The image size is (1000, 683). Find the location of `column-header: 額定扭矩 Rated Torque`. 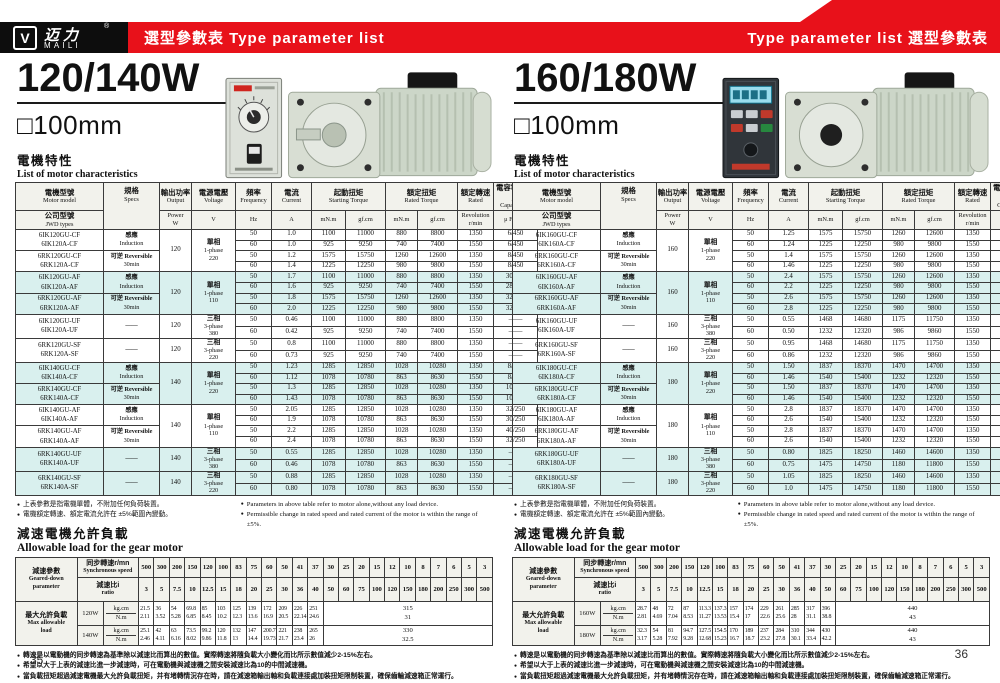

column-header: 額定扭矩 Rated Torque is located at coordinates (421, 196).